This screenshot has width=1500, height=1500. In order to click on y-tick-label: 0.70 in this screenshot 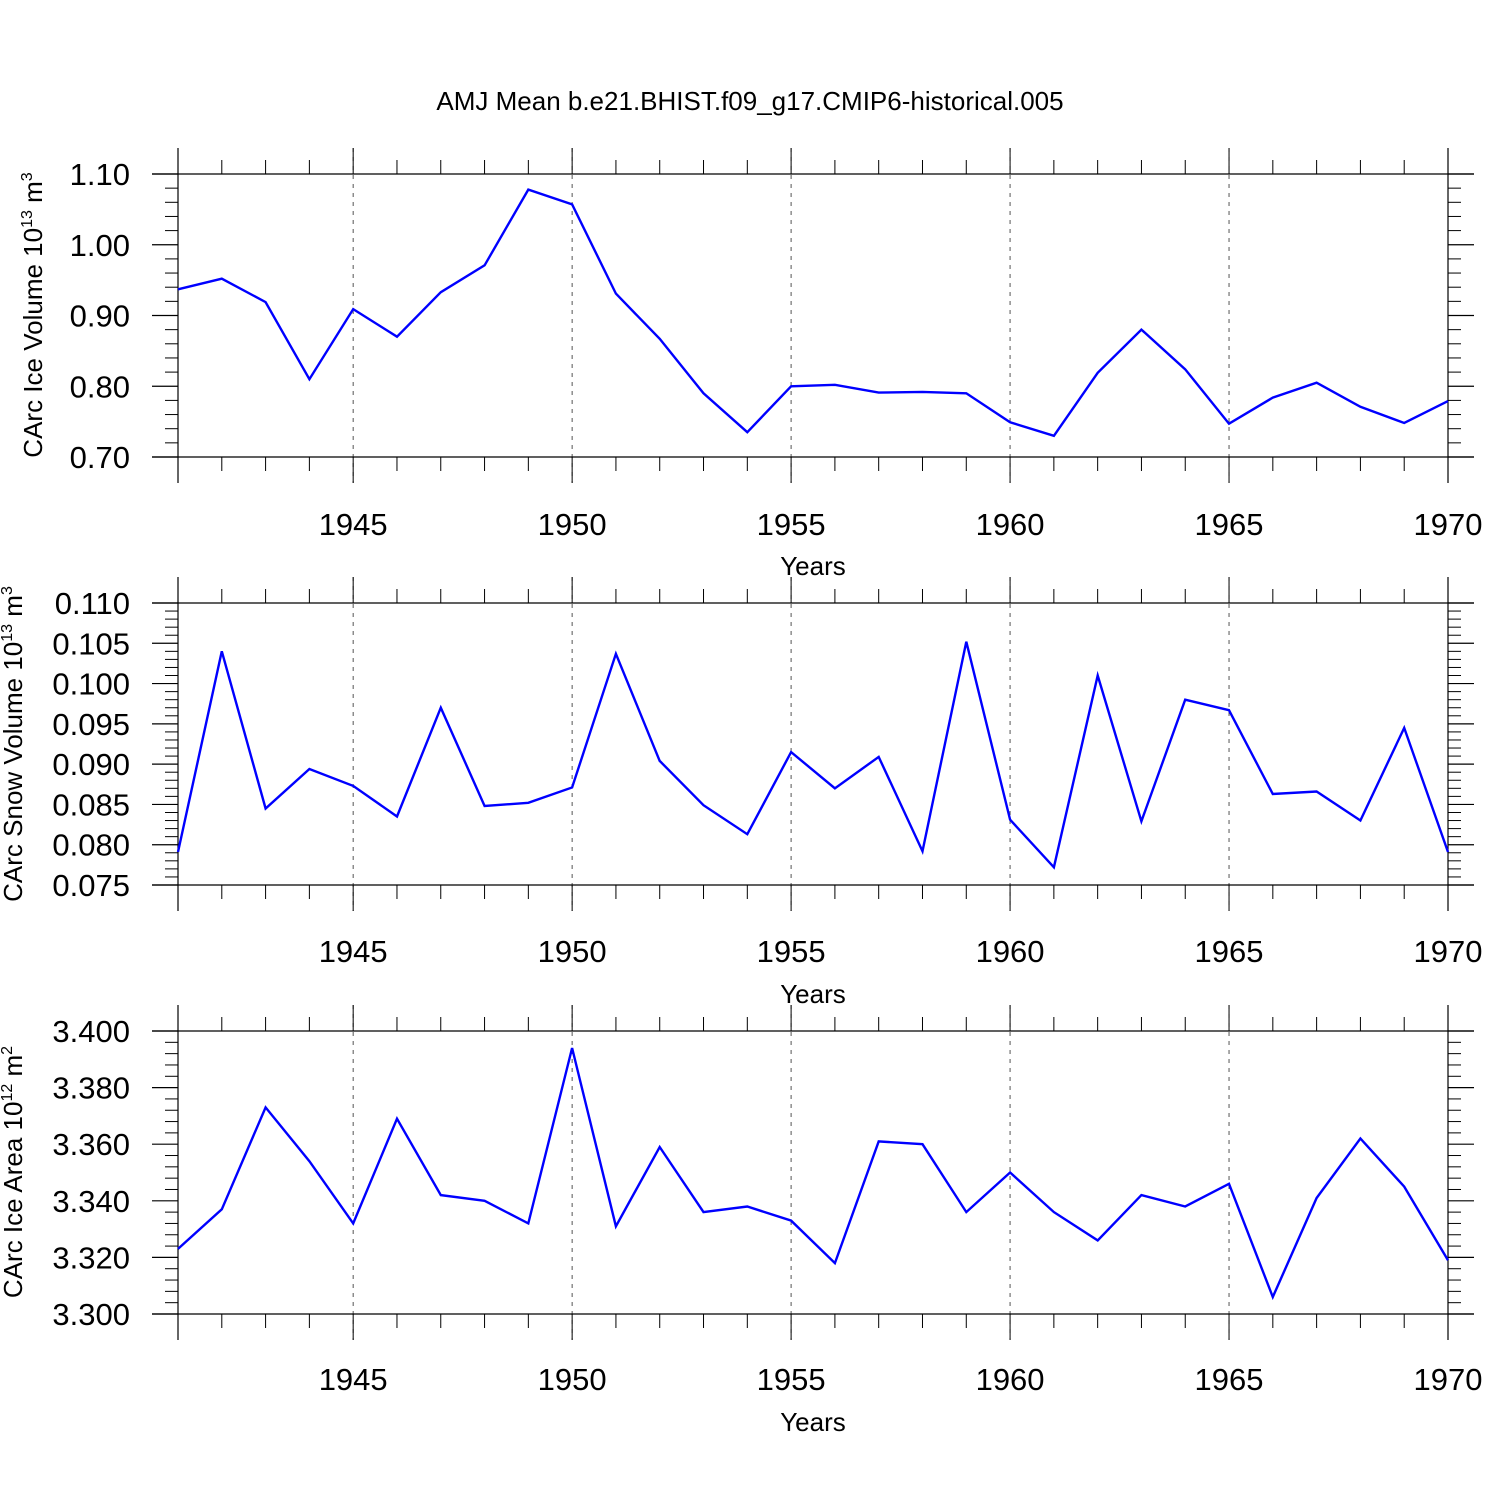, I will do `click(100, 457)`.